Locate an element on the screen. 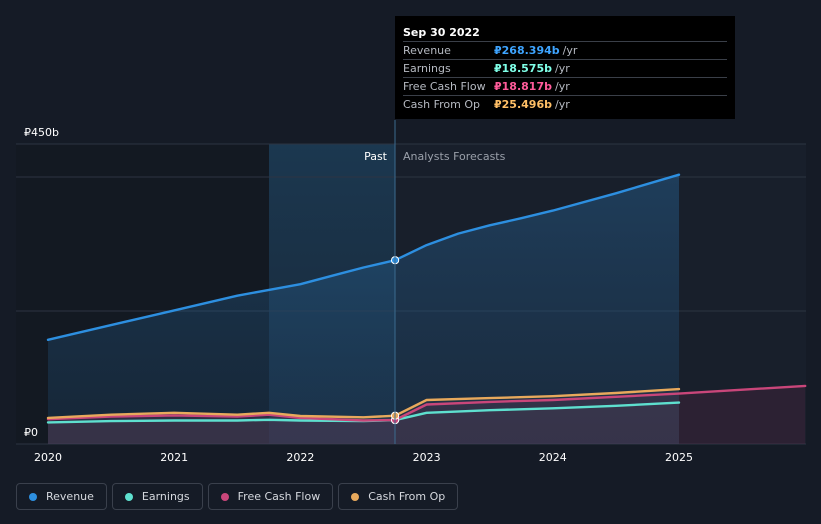 The image size is (821, 524). tooltip-row-earnings: Earnings ₽18.575b /yr is located at coordinates (565, 69).